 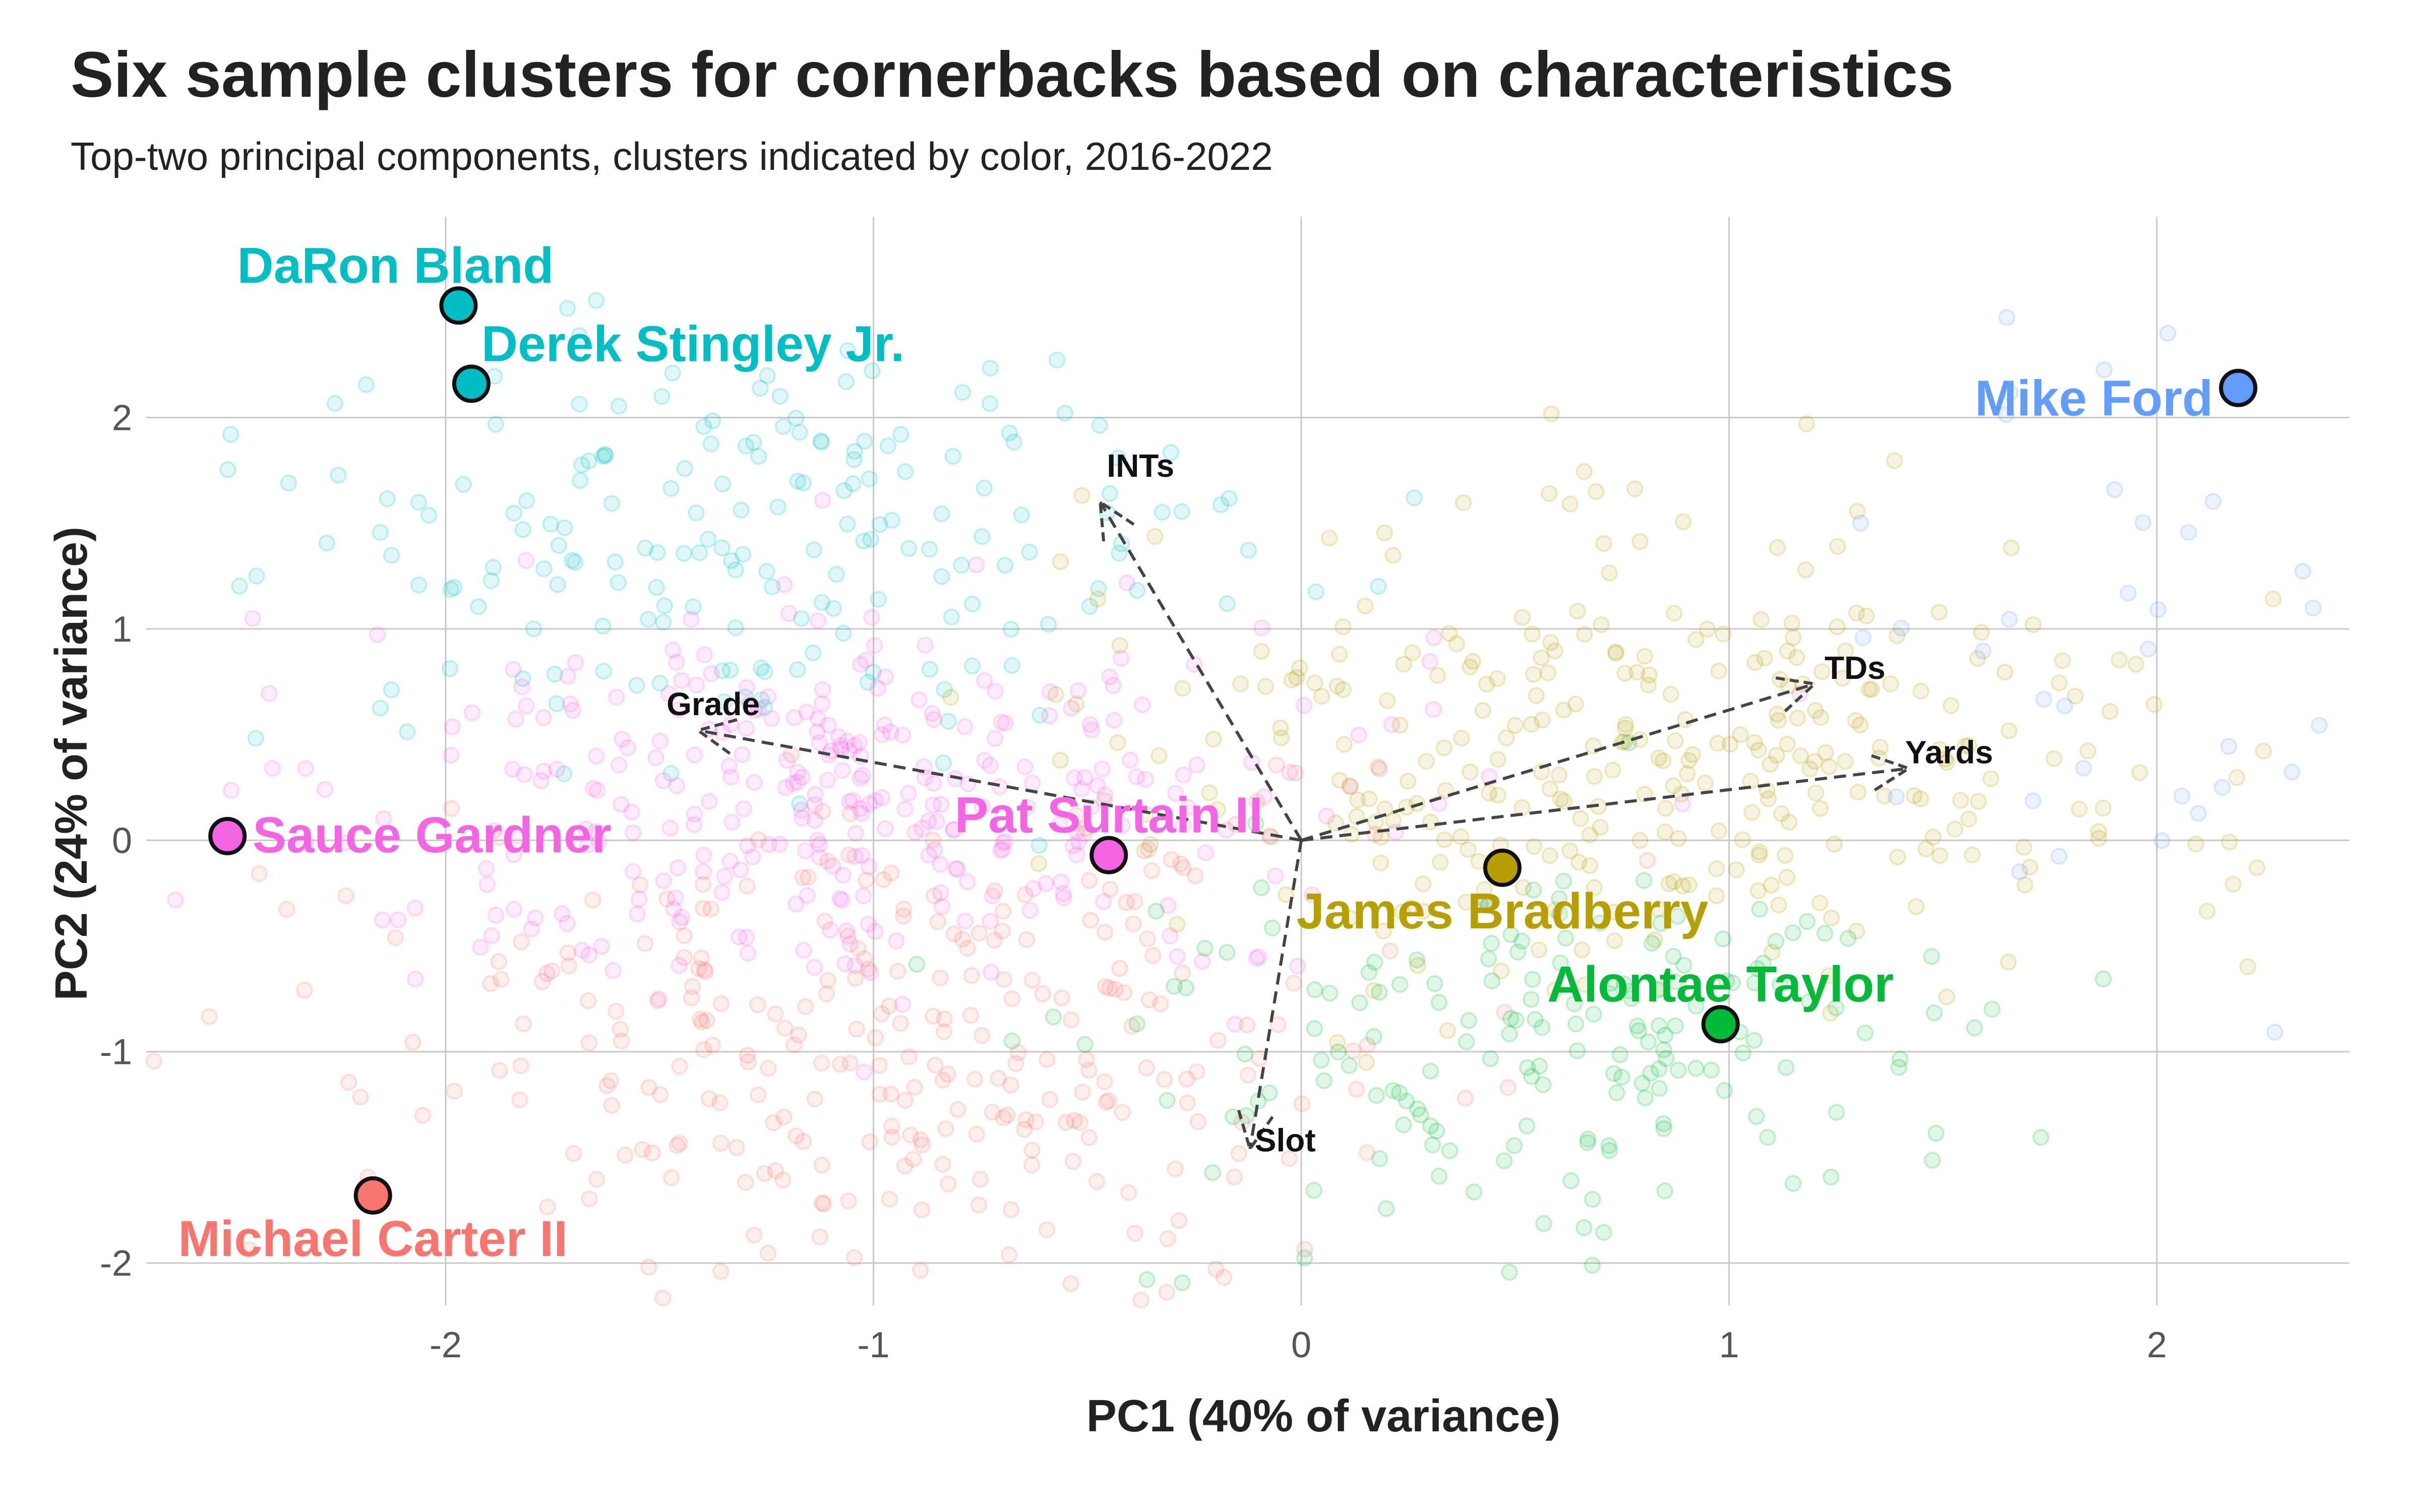 I want to click on loading-label: Slot, so click(x=1285, y=1140).